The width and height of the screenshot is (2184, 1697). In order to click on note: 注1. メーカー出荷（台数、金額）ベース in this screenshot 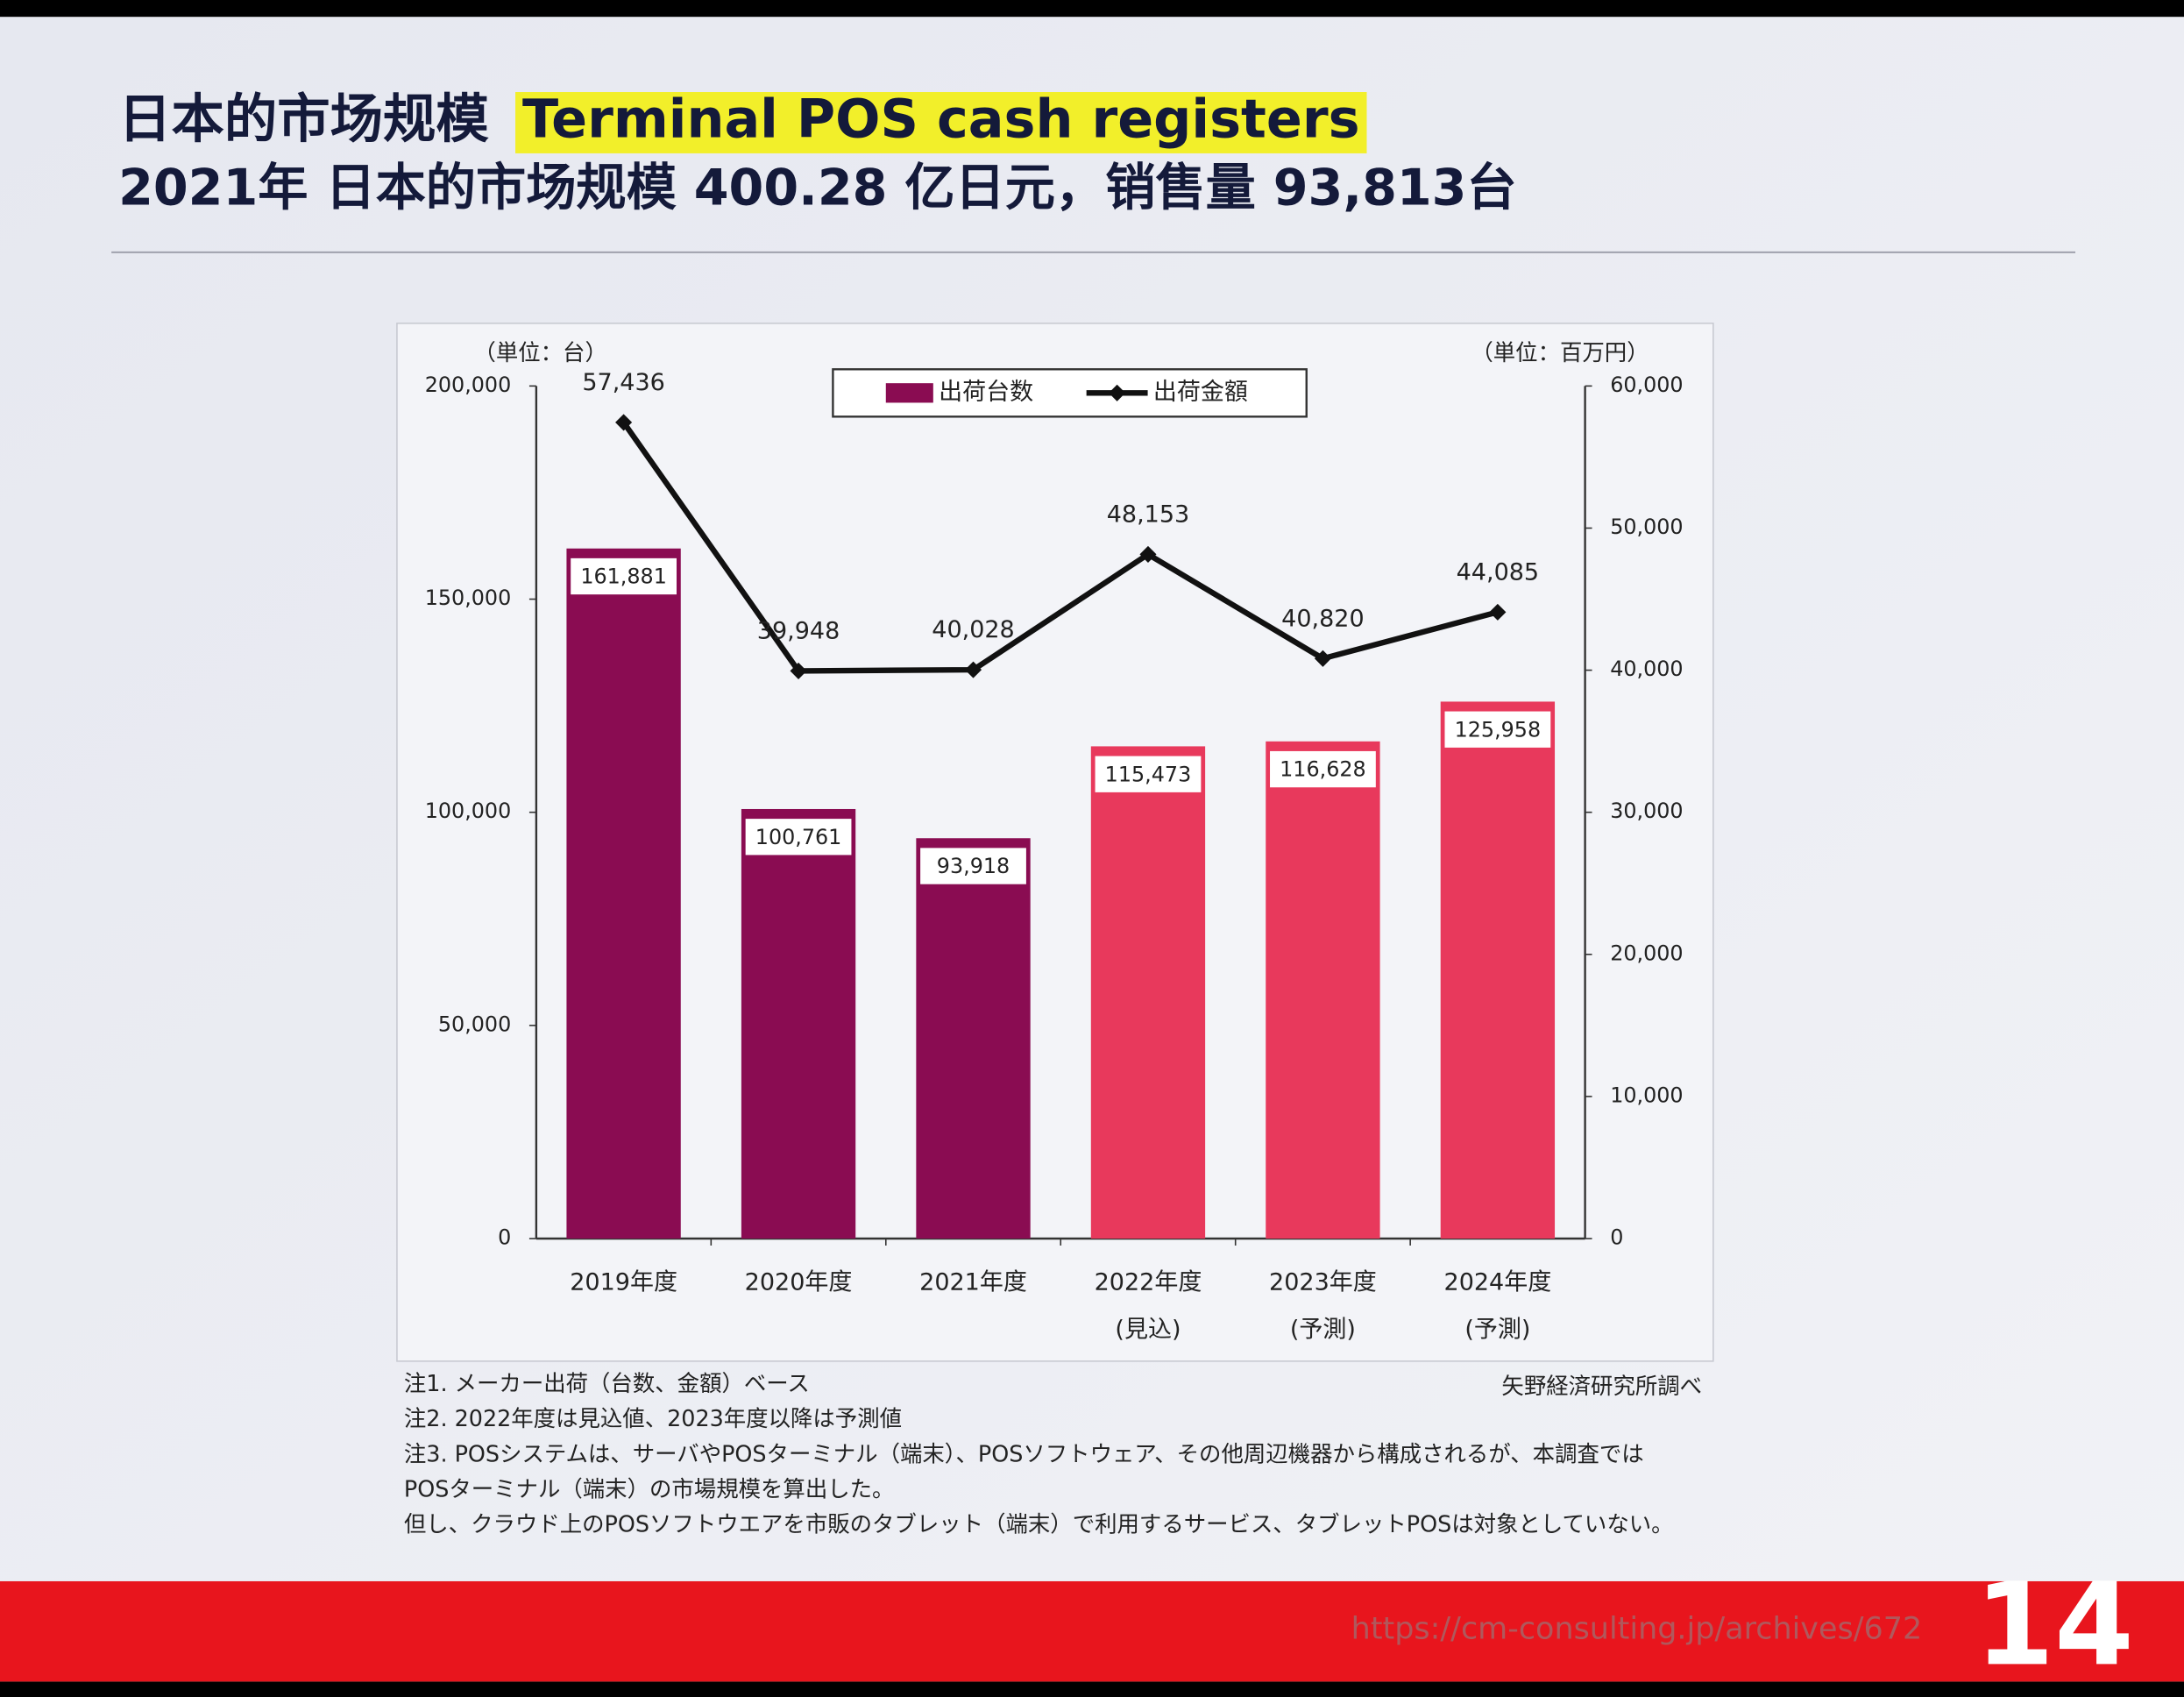, I will do `click(607, 1383)`.